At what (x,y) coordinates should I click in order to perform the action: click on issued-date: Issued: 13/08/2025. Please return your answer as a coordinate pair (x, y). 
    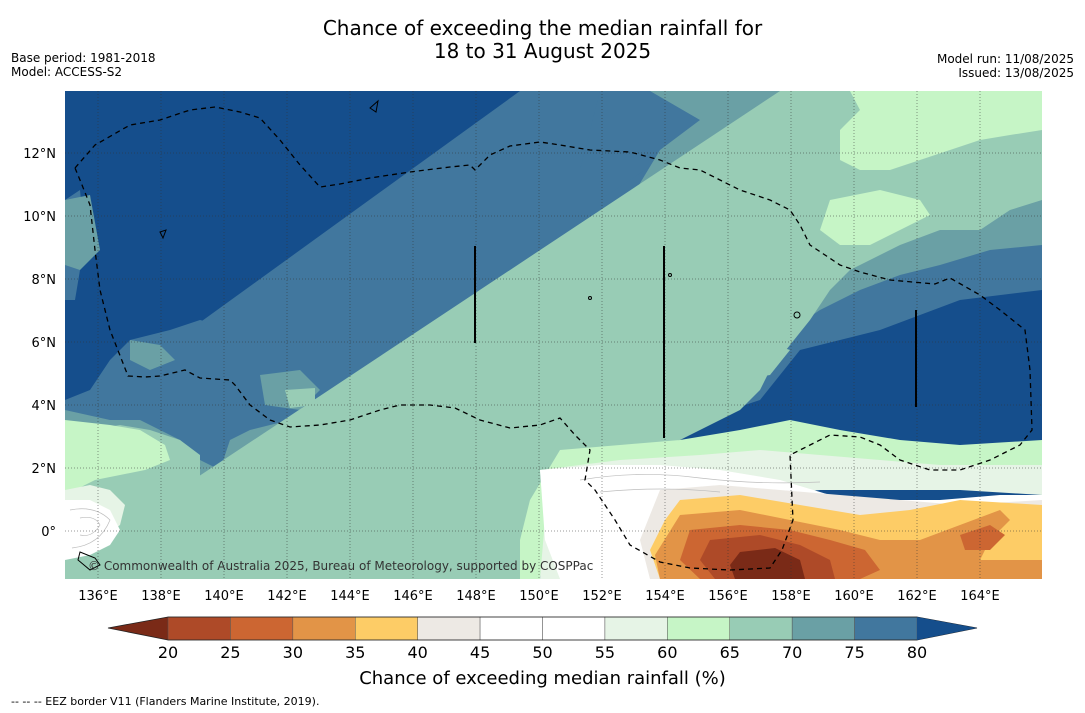
    Looking at the image, I should click on (1016, 73).